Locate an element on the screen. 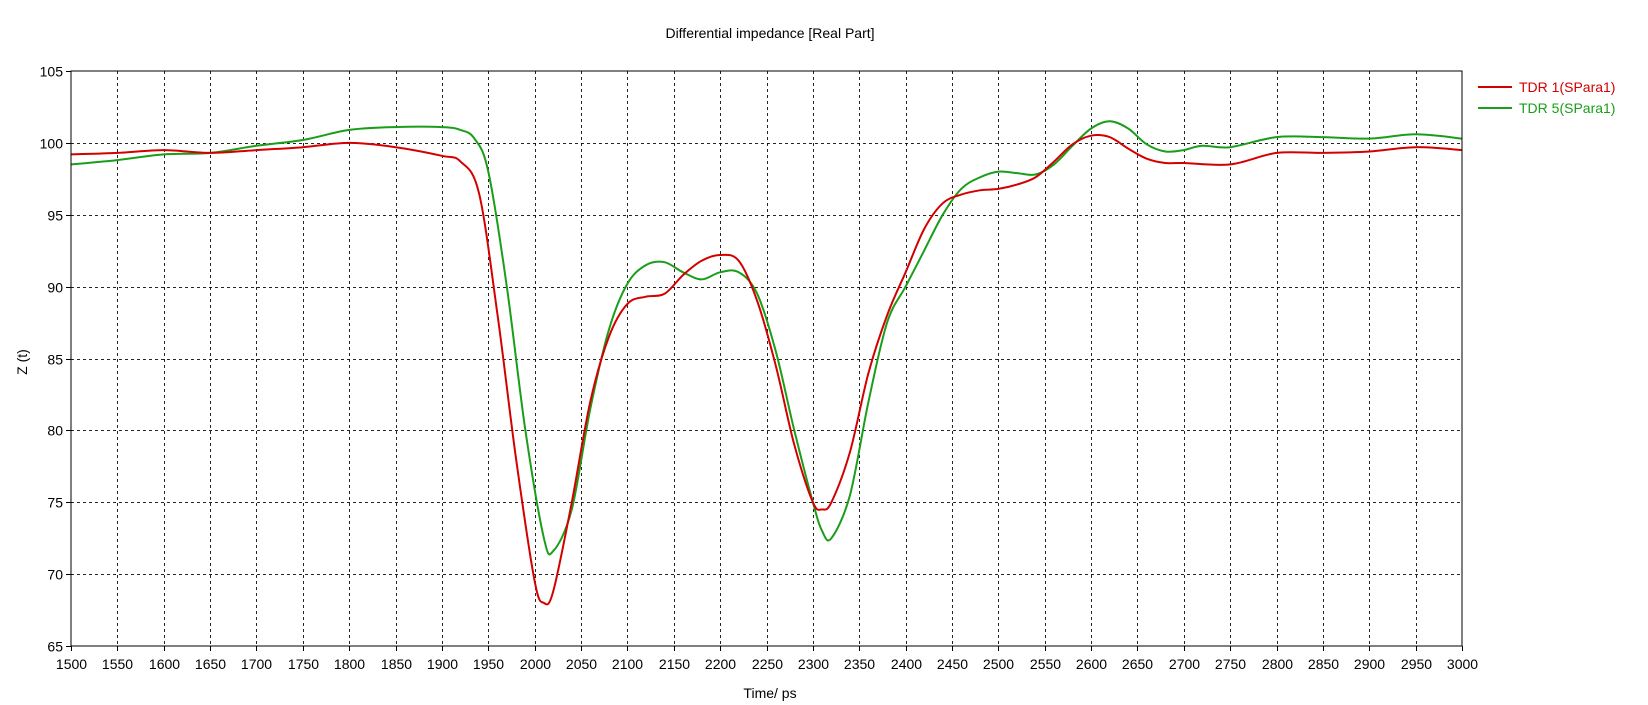 This screenshot has height=705, width=1648. x-tick-label: 2850 is located at coordinates (1323, 664).